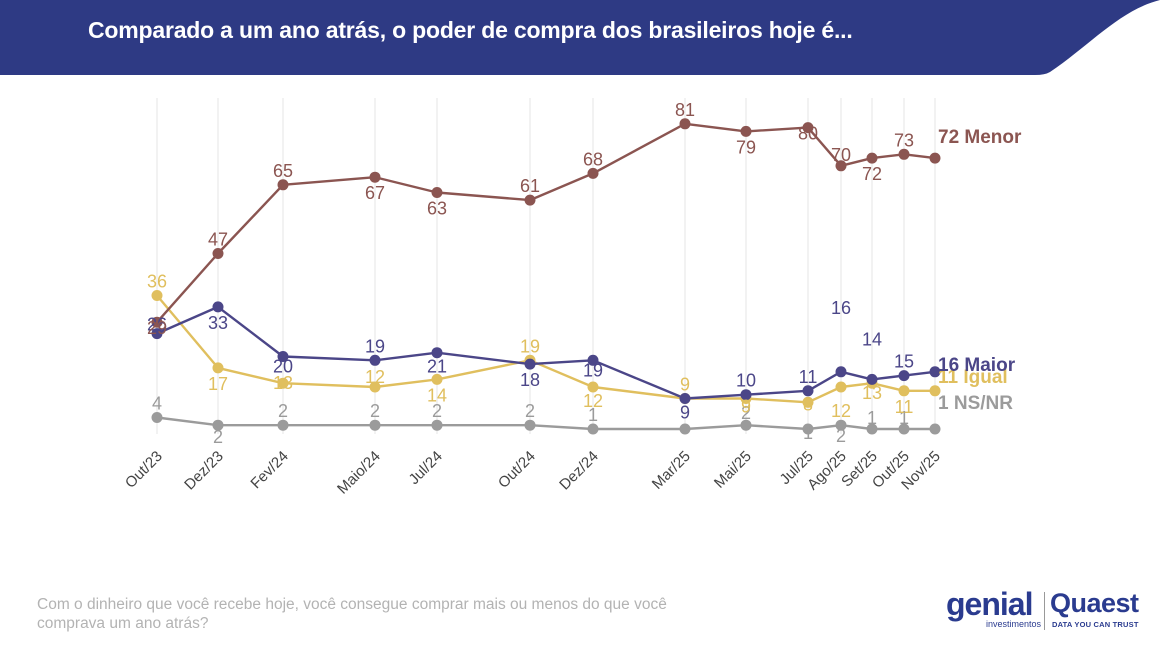 This screenshot has width=1160, height=655. I want to click on data-label-menor: 63, so click(437, 208).